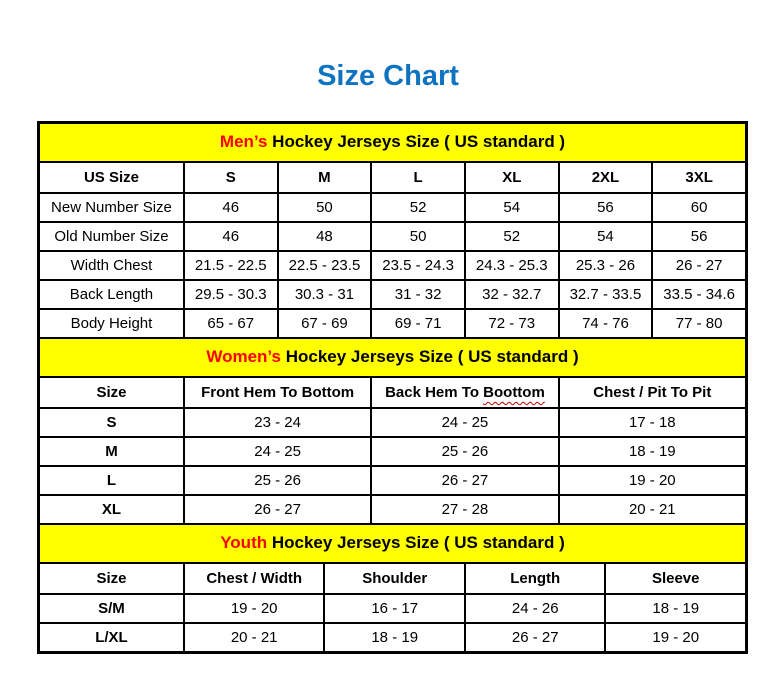  Describe the element at coordinates (324, 177) in the screenshot. I see `column-header: M` at that location.